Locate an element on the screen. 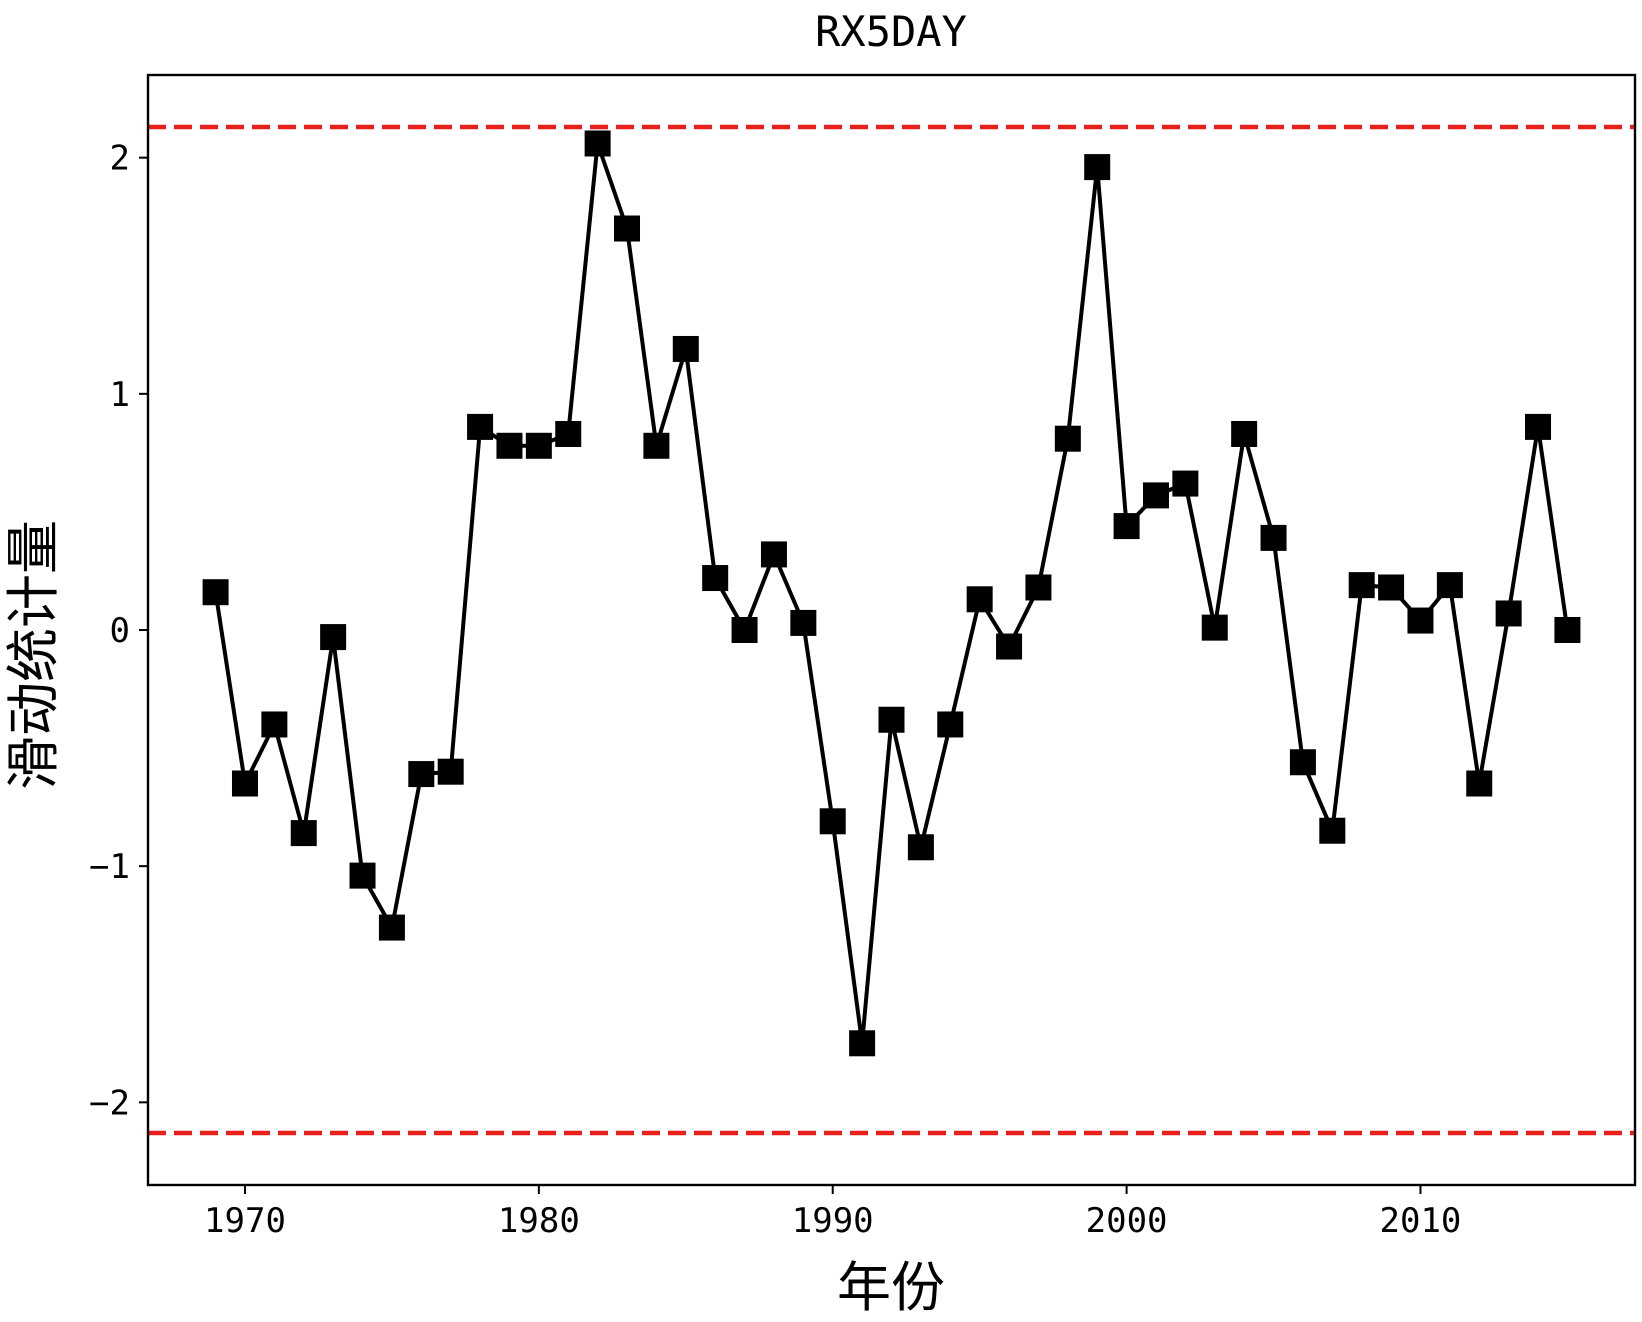  y-tick-label: 1 is located at coordinates (120, 395).